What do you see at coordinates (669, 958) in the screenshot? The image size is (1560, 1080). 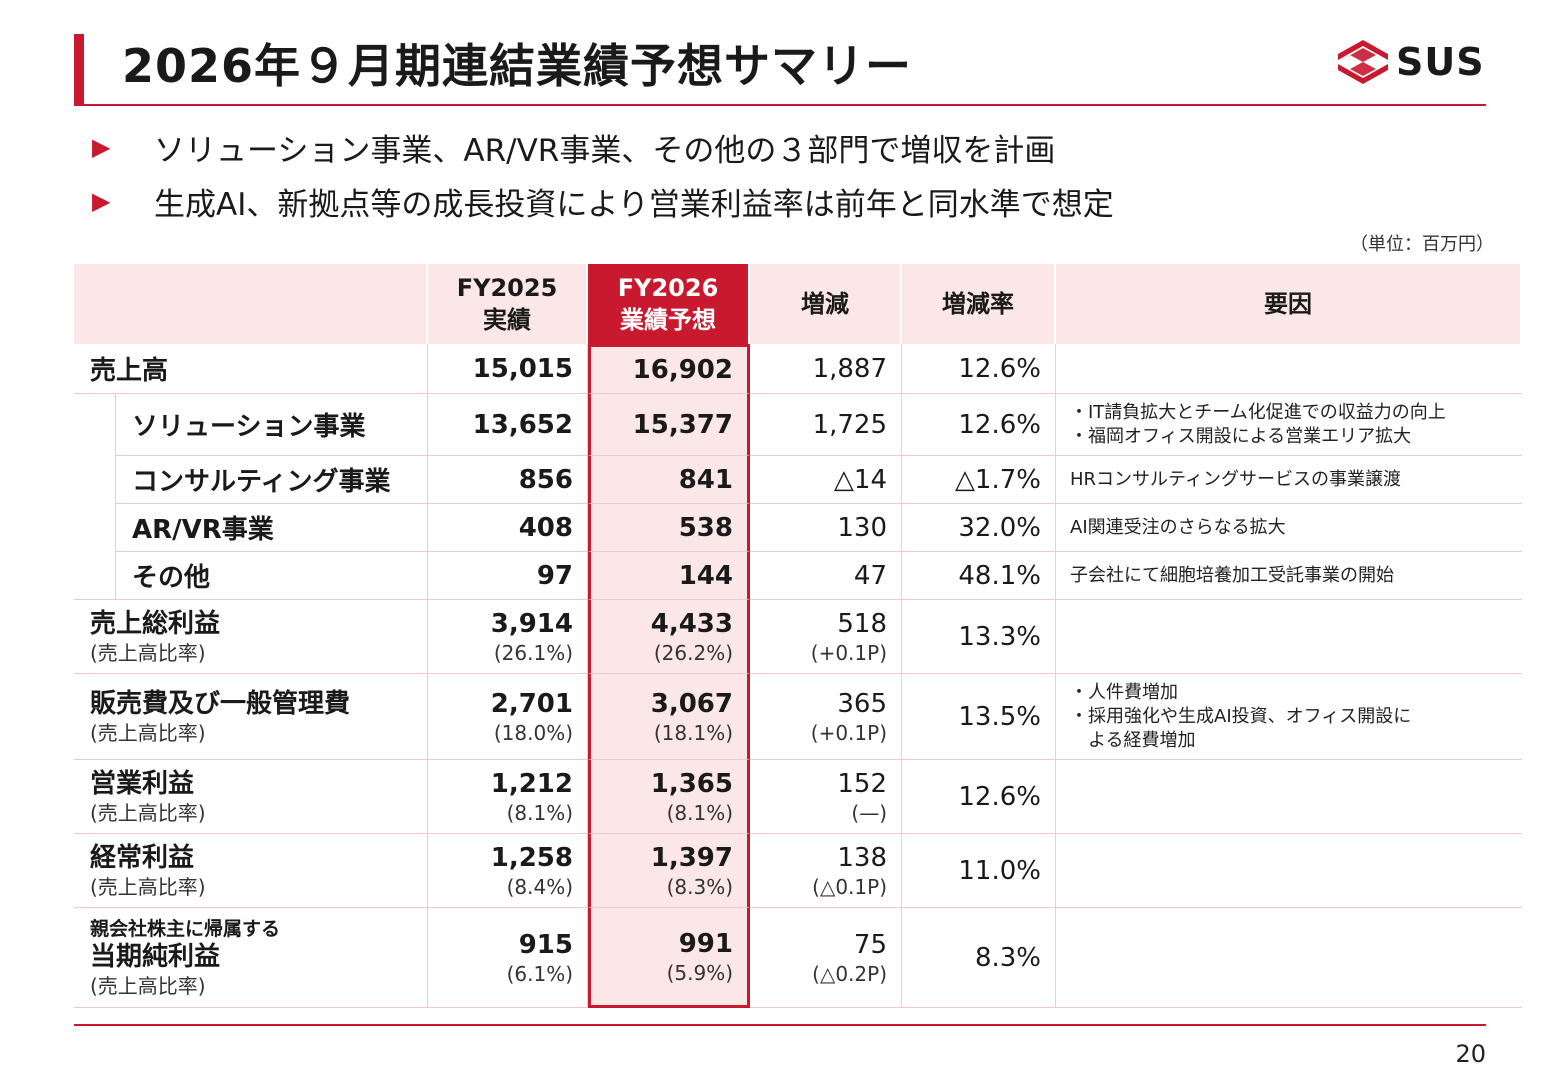 I see `fy2026-cell: 991 (5.9%)` at bounding box center [669, 958].